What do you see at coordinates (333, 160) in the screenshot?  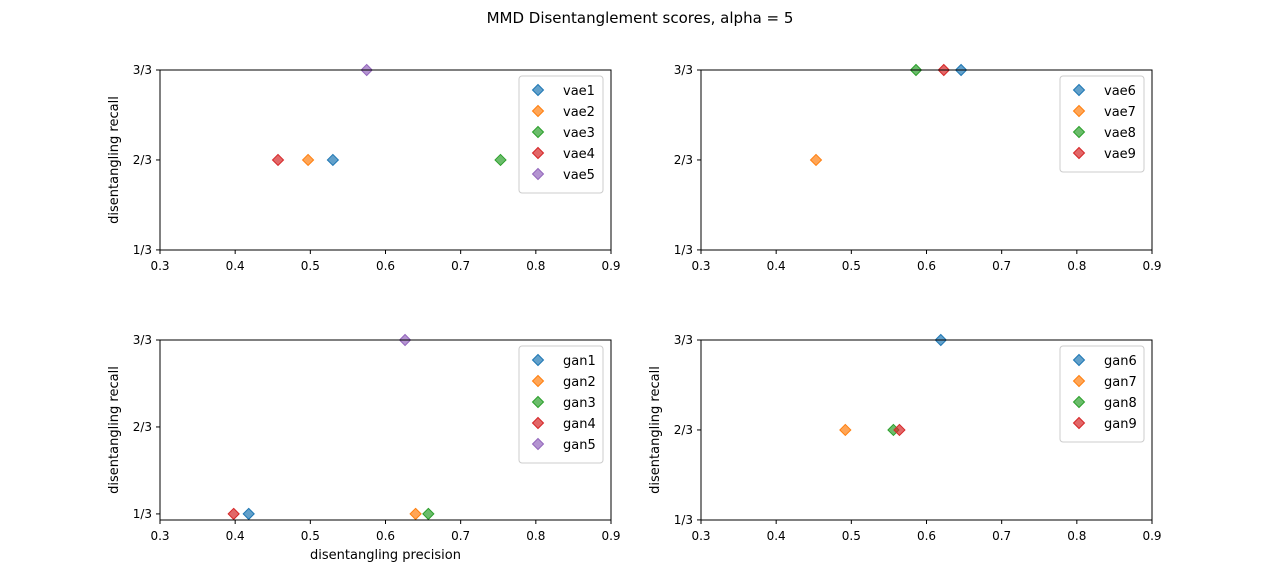 I see `point-vae1` at bounding box center [333, 160].